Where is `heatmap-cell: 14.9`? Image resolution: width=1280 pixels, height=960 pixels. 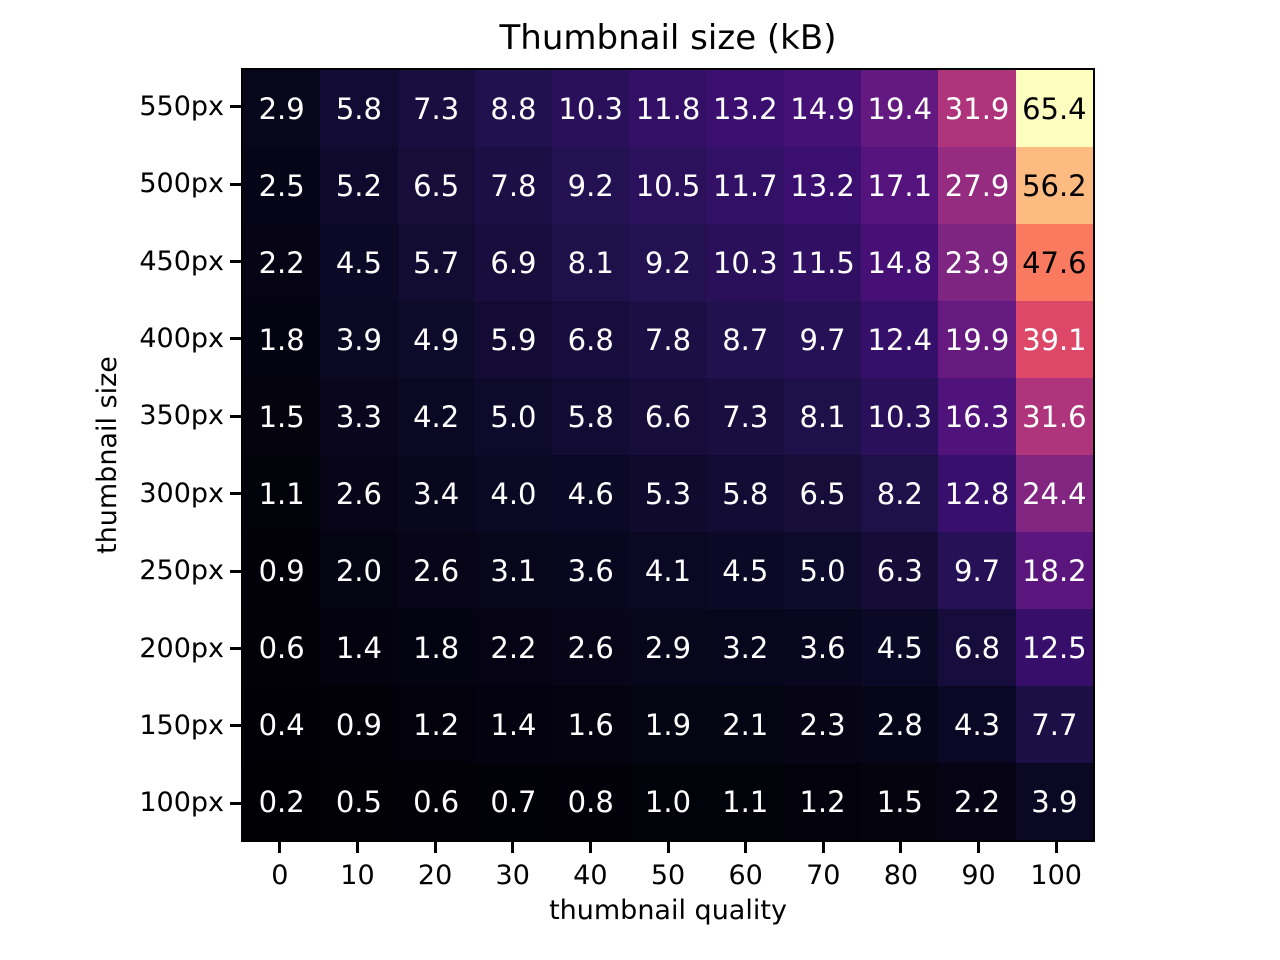
heatmap-cell: 14.9 is located at coordinates (822, 108).